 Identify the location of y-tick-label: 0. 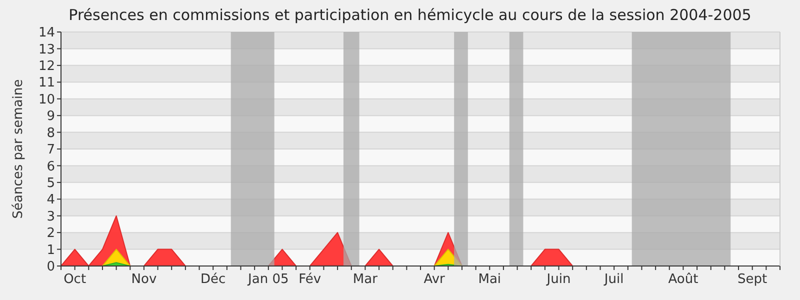
(50, 267).